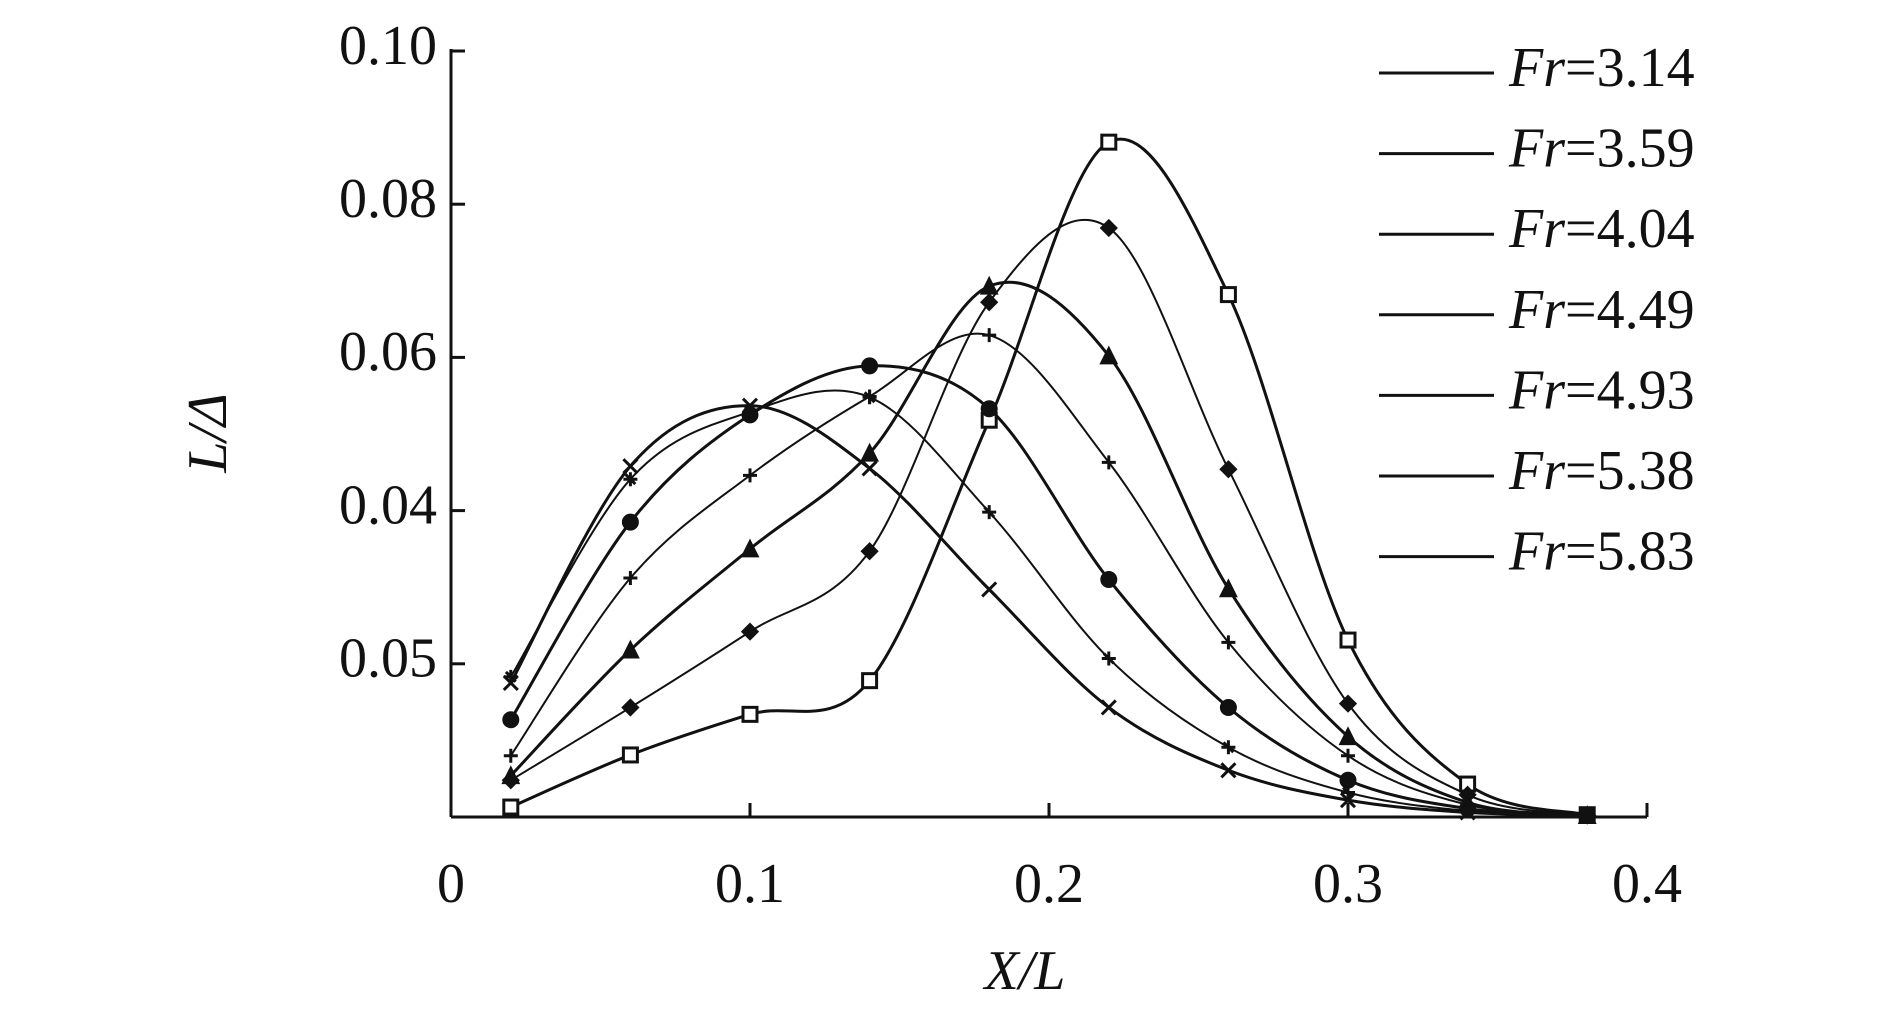 The image size is (1890, 1016). Describe the element at coordinates (1601, 471) in the screenshot. I see `legend-label: Fr=5.38` at that location.